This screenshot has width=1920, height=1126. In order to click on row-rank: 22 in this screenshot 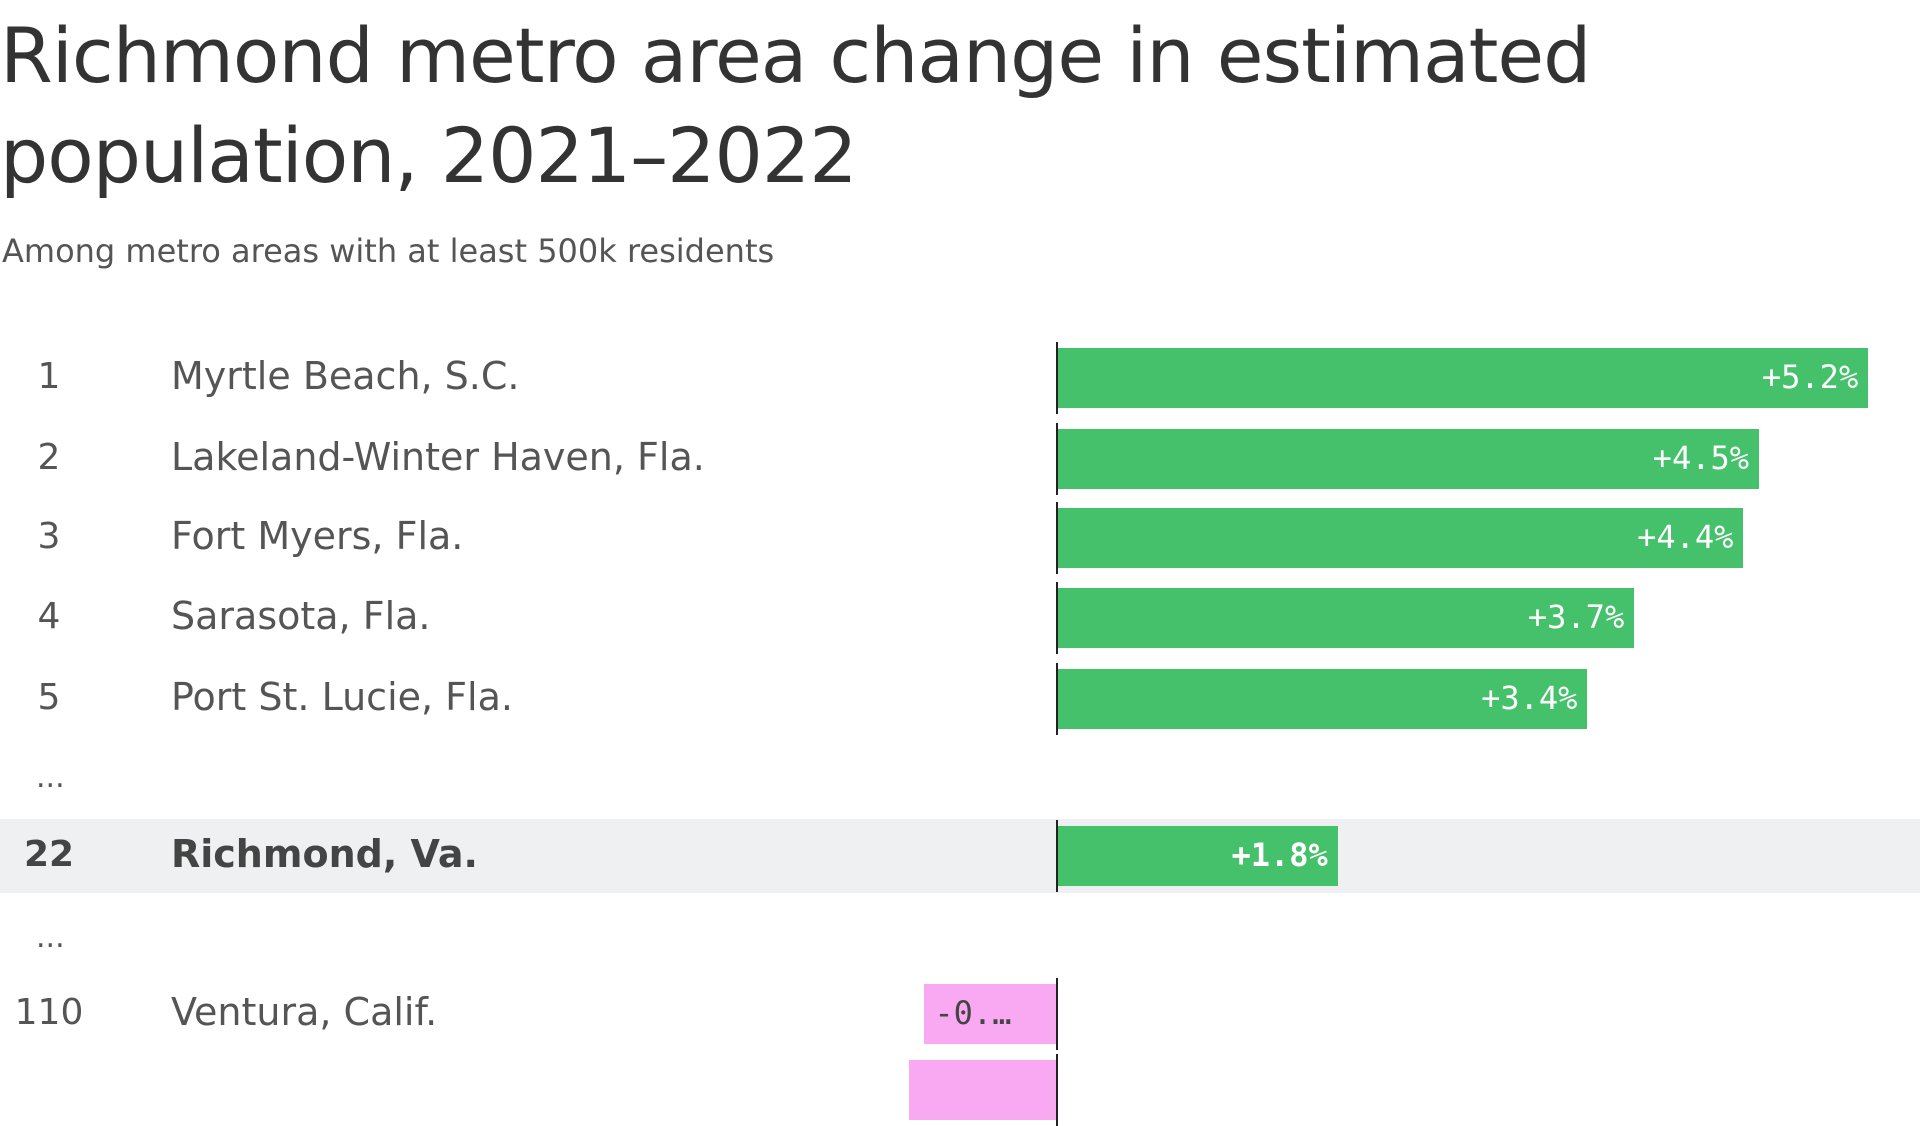, I will do `click(49, 854)`.